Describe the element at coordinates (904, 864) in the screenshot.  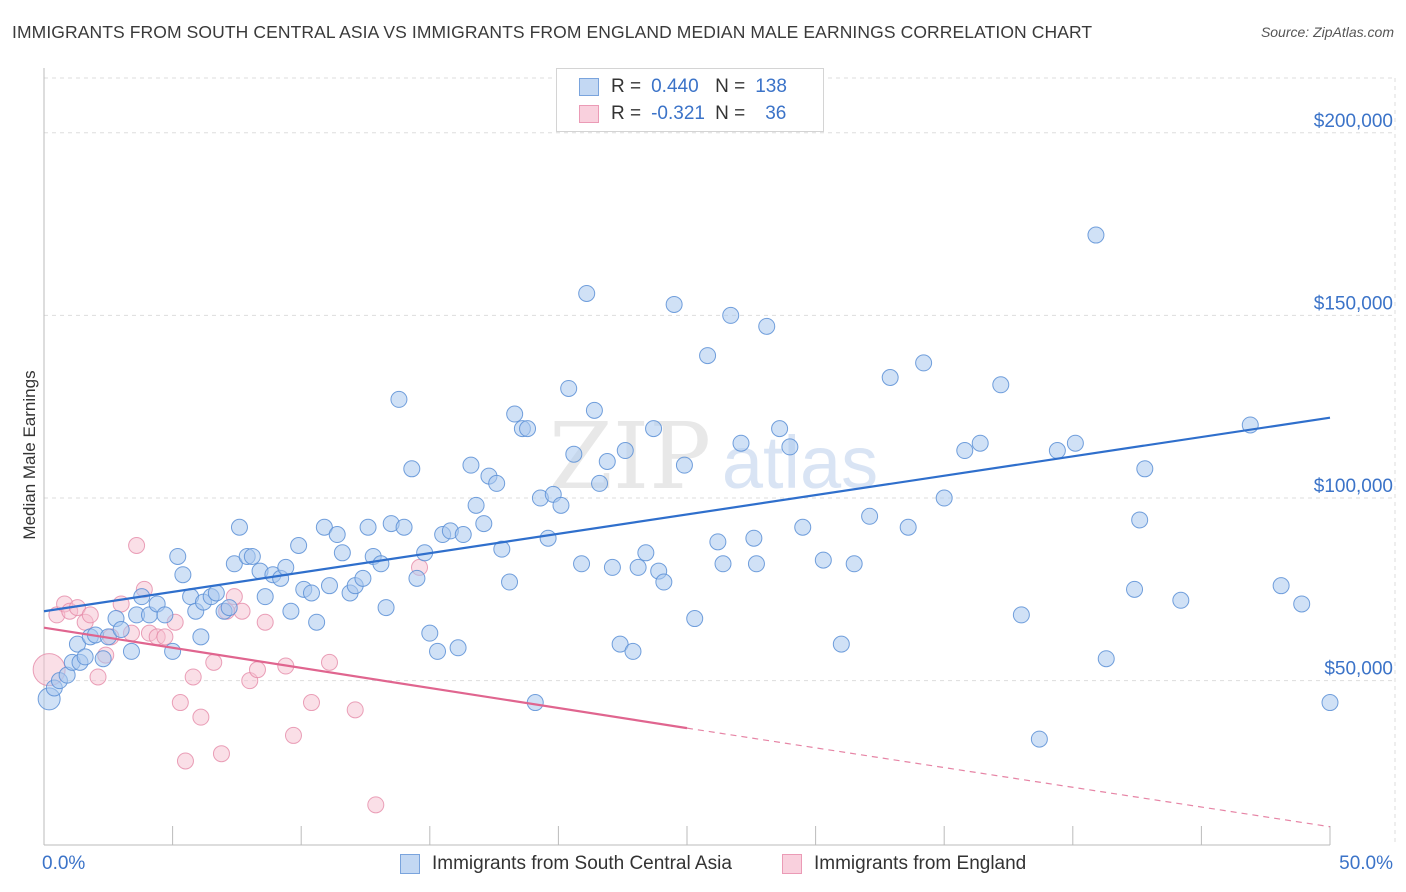
I see `bottom-legend-england: Immigrants from England` at that location.